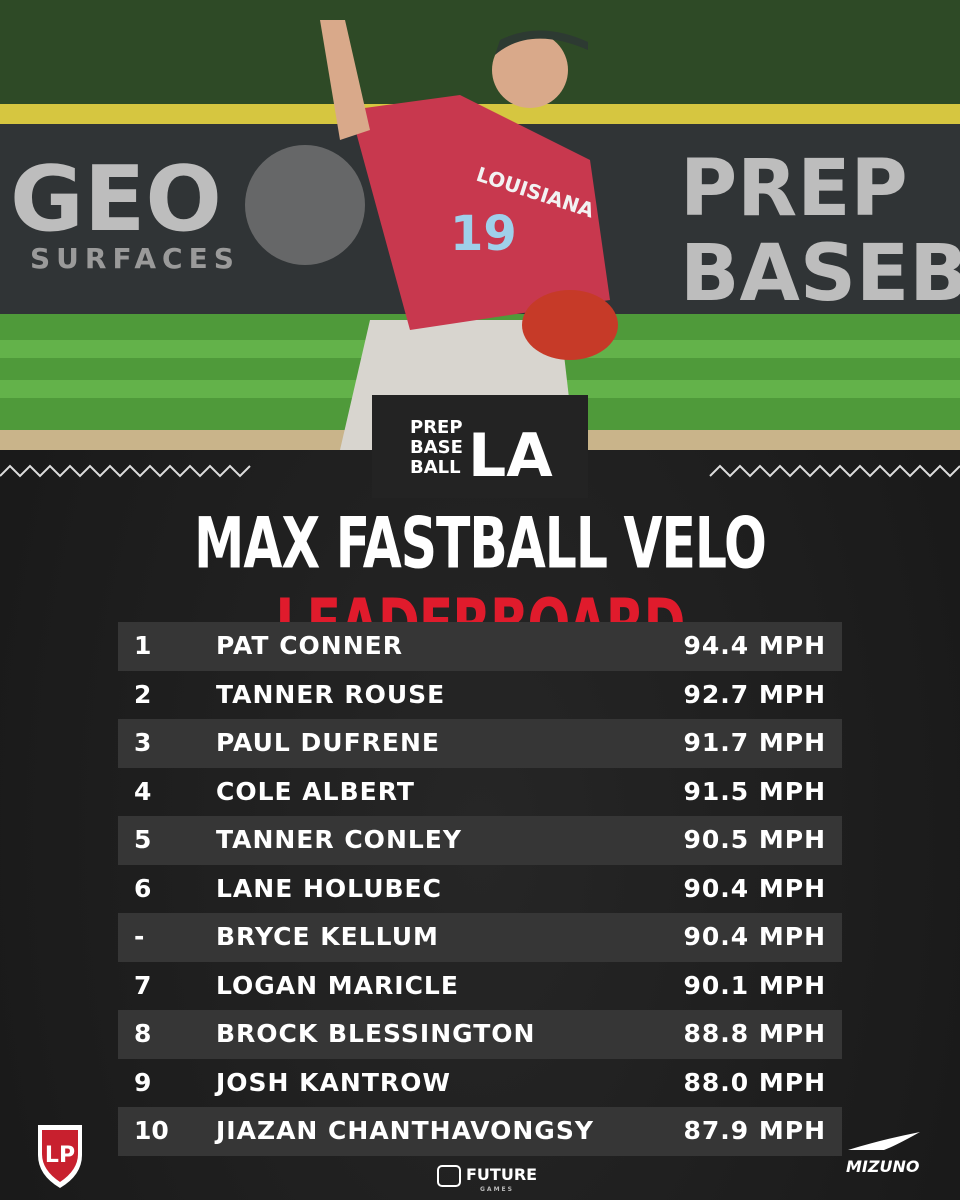 Image resolution: width=960 pixels, height=1200 pixels. What do you see at coordinates (315, 791) in the screenshot?
I see `row-name: COLE ALBERT` at bounding box center [315, 791].